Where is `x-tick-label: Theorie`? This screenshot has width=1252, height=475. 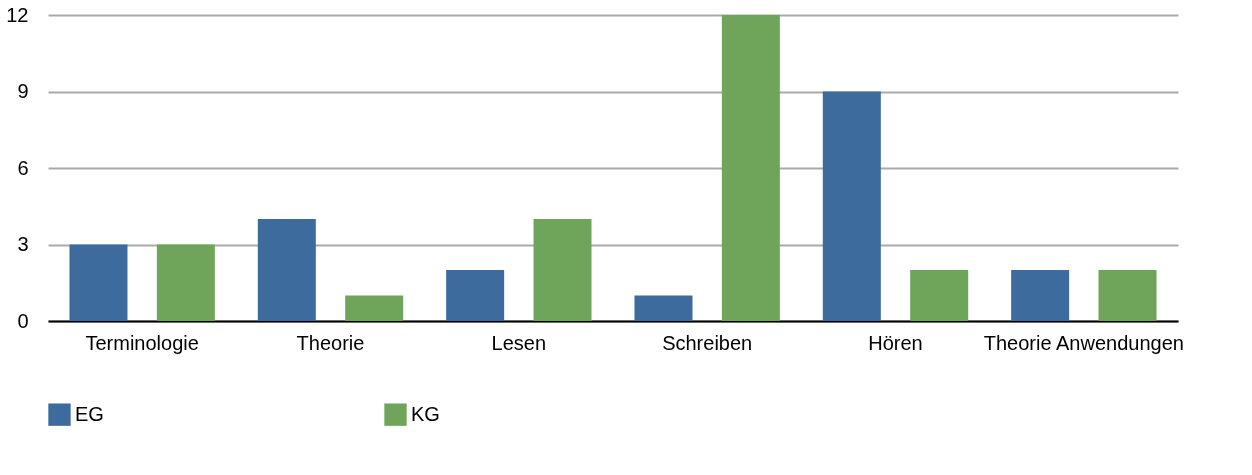
x-tick-label: Theorie is located at coordinates (330, 342).